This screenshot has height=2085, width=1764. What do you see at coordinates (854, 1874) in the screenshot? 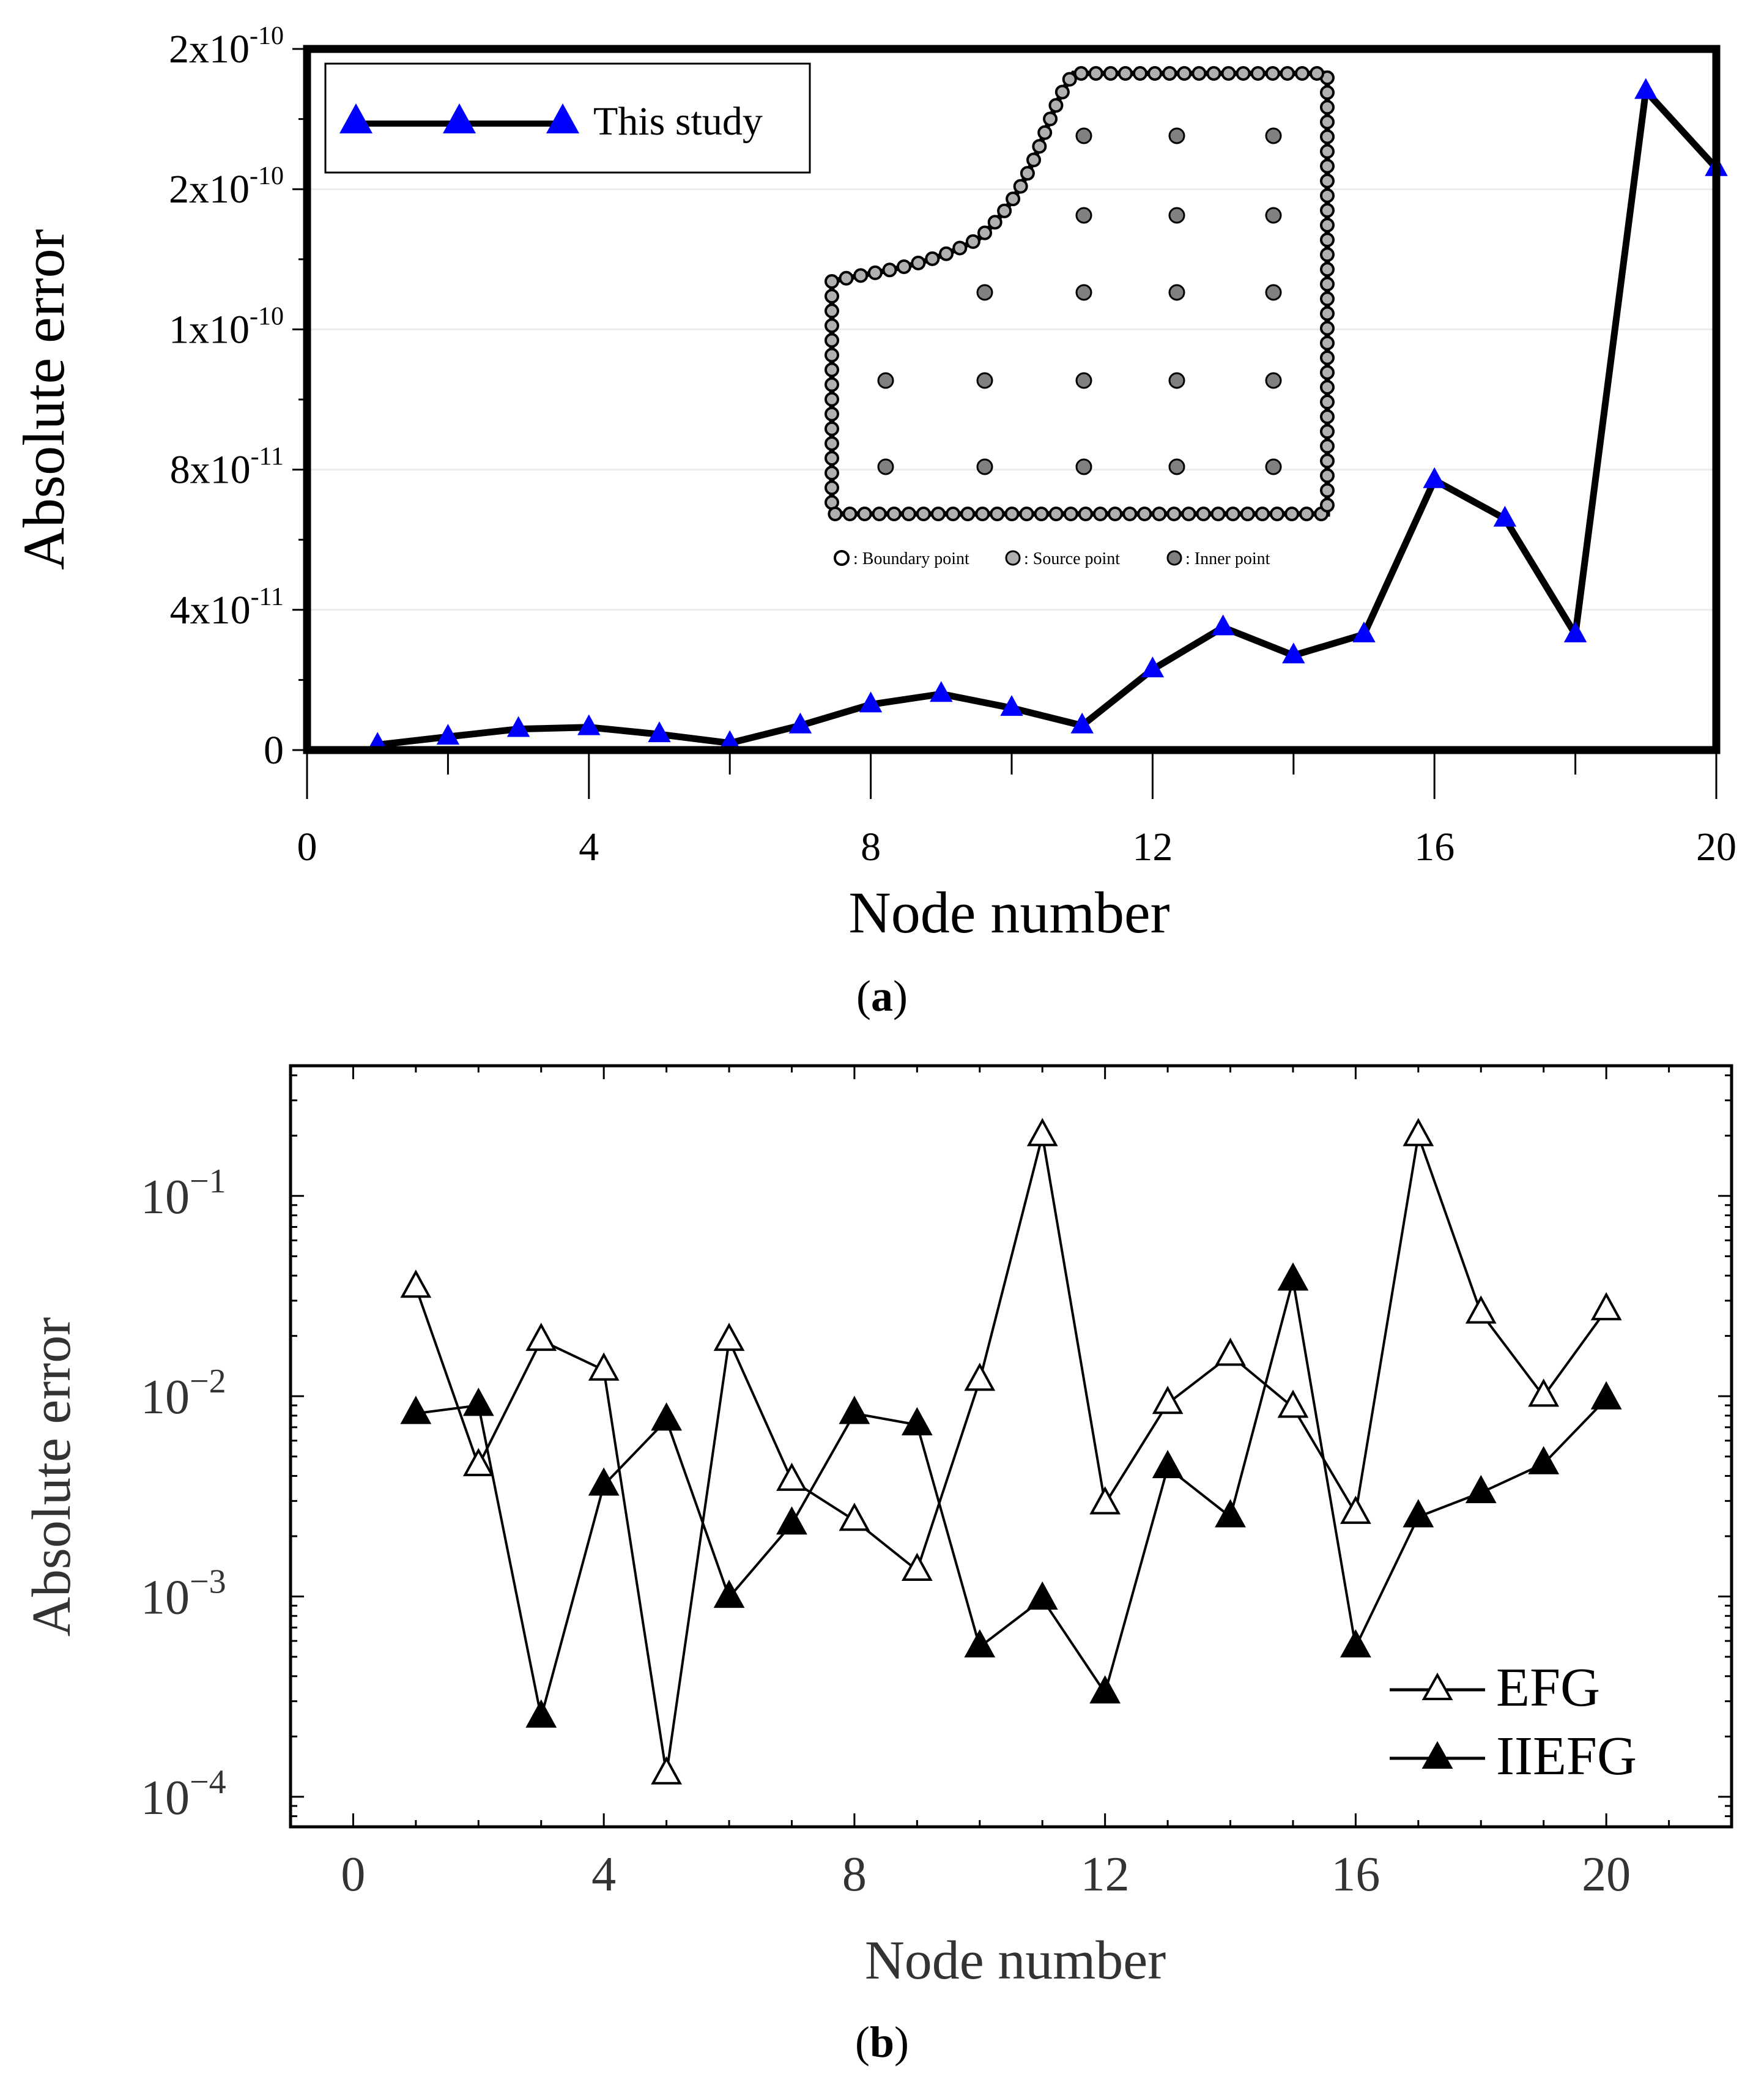
I see `b-x-tick-label: 8` at bounding box center [854, 1874].